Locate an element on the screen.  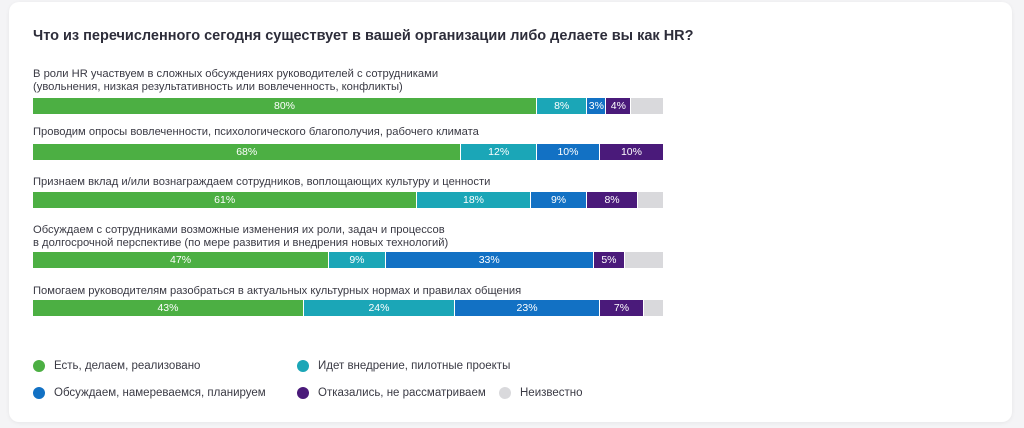
stacked-bar: 61% 18% 9% 8% is located at coordinates (348, 200).